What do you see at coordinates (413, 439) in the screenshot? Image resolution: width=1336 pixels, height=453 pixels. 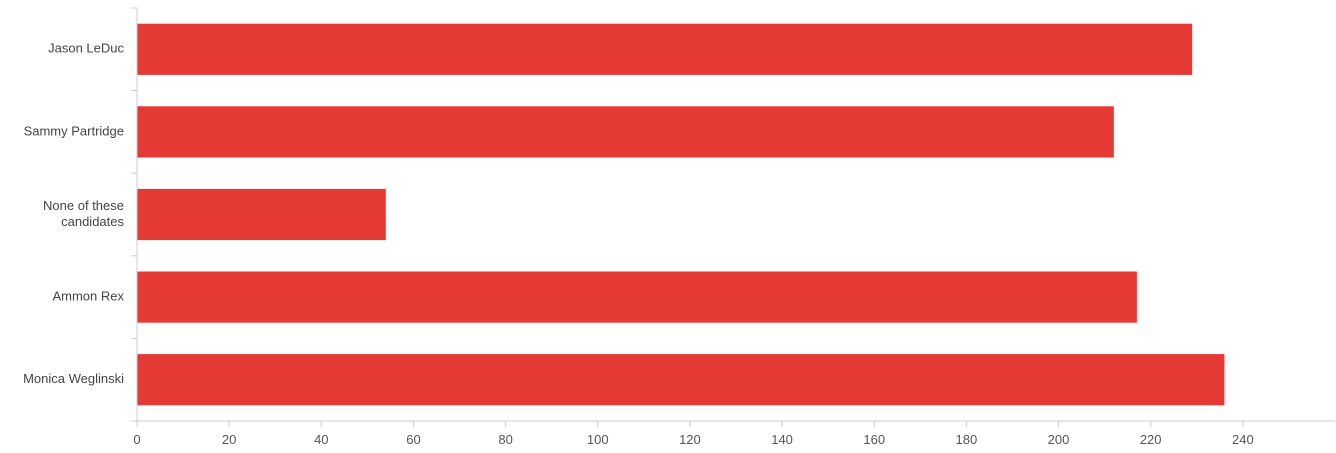 I see `x-tick-label: 60` at bounding box center [413, 439].